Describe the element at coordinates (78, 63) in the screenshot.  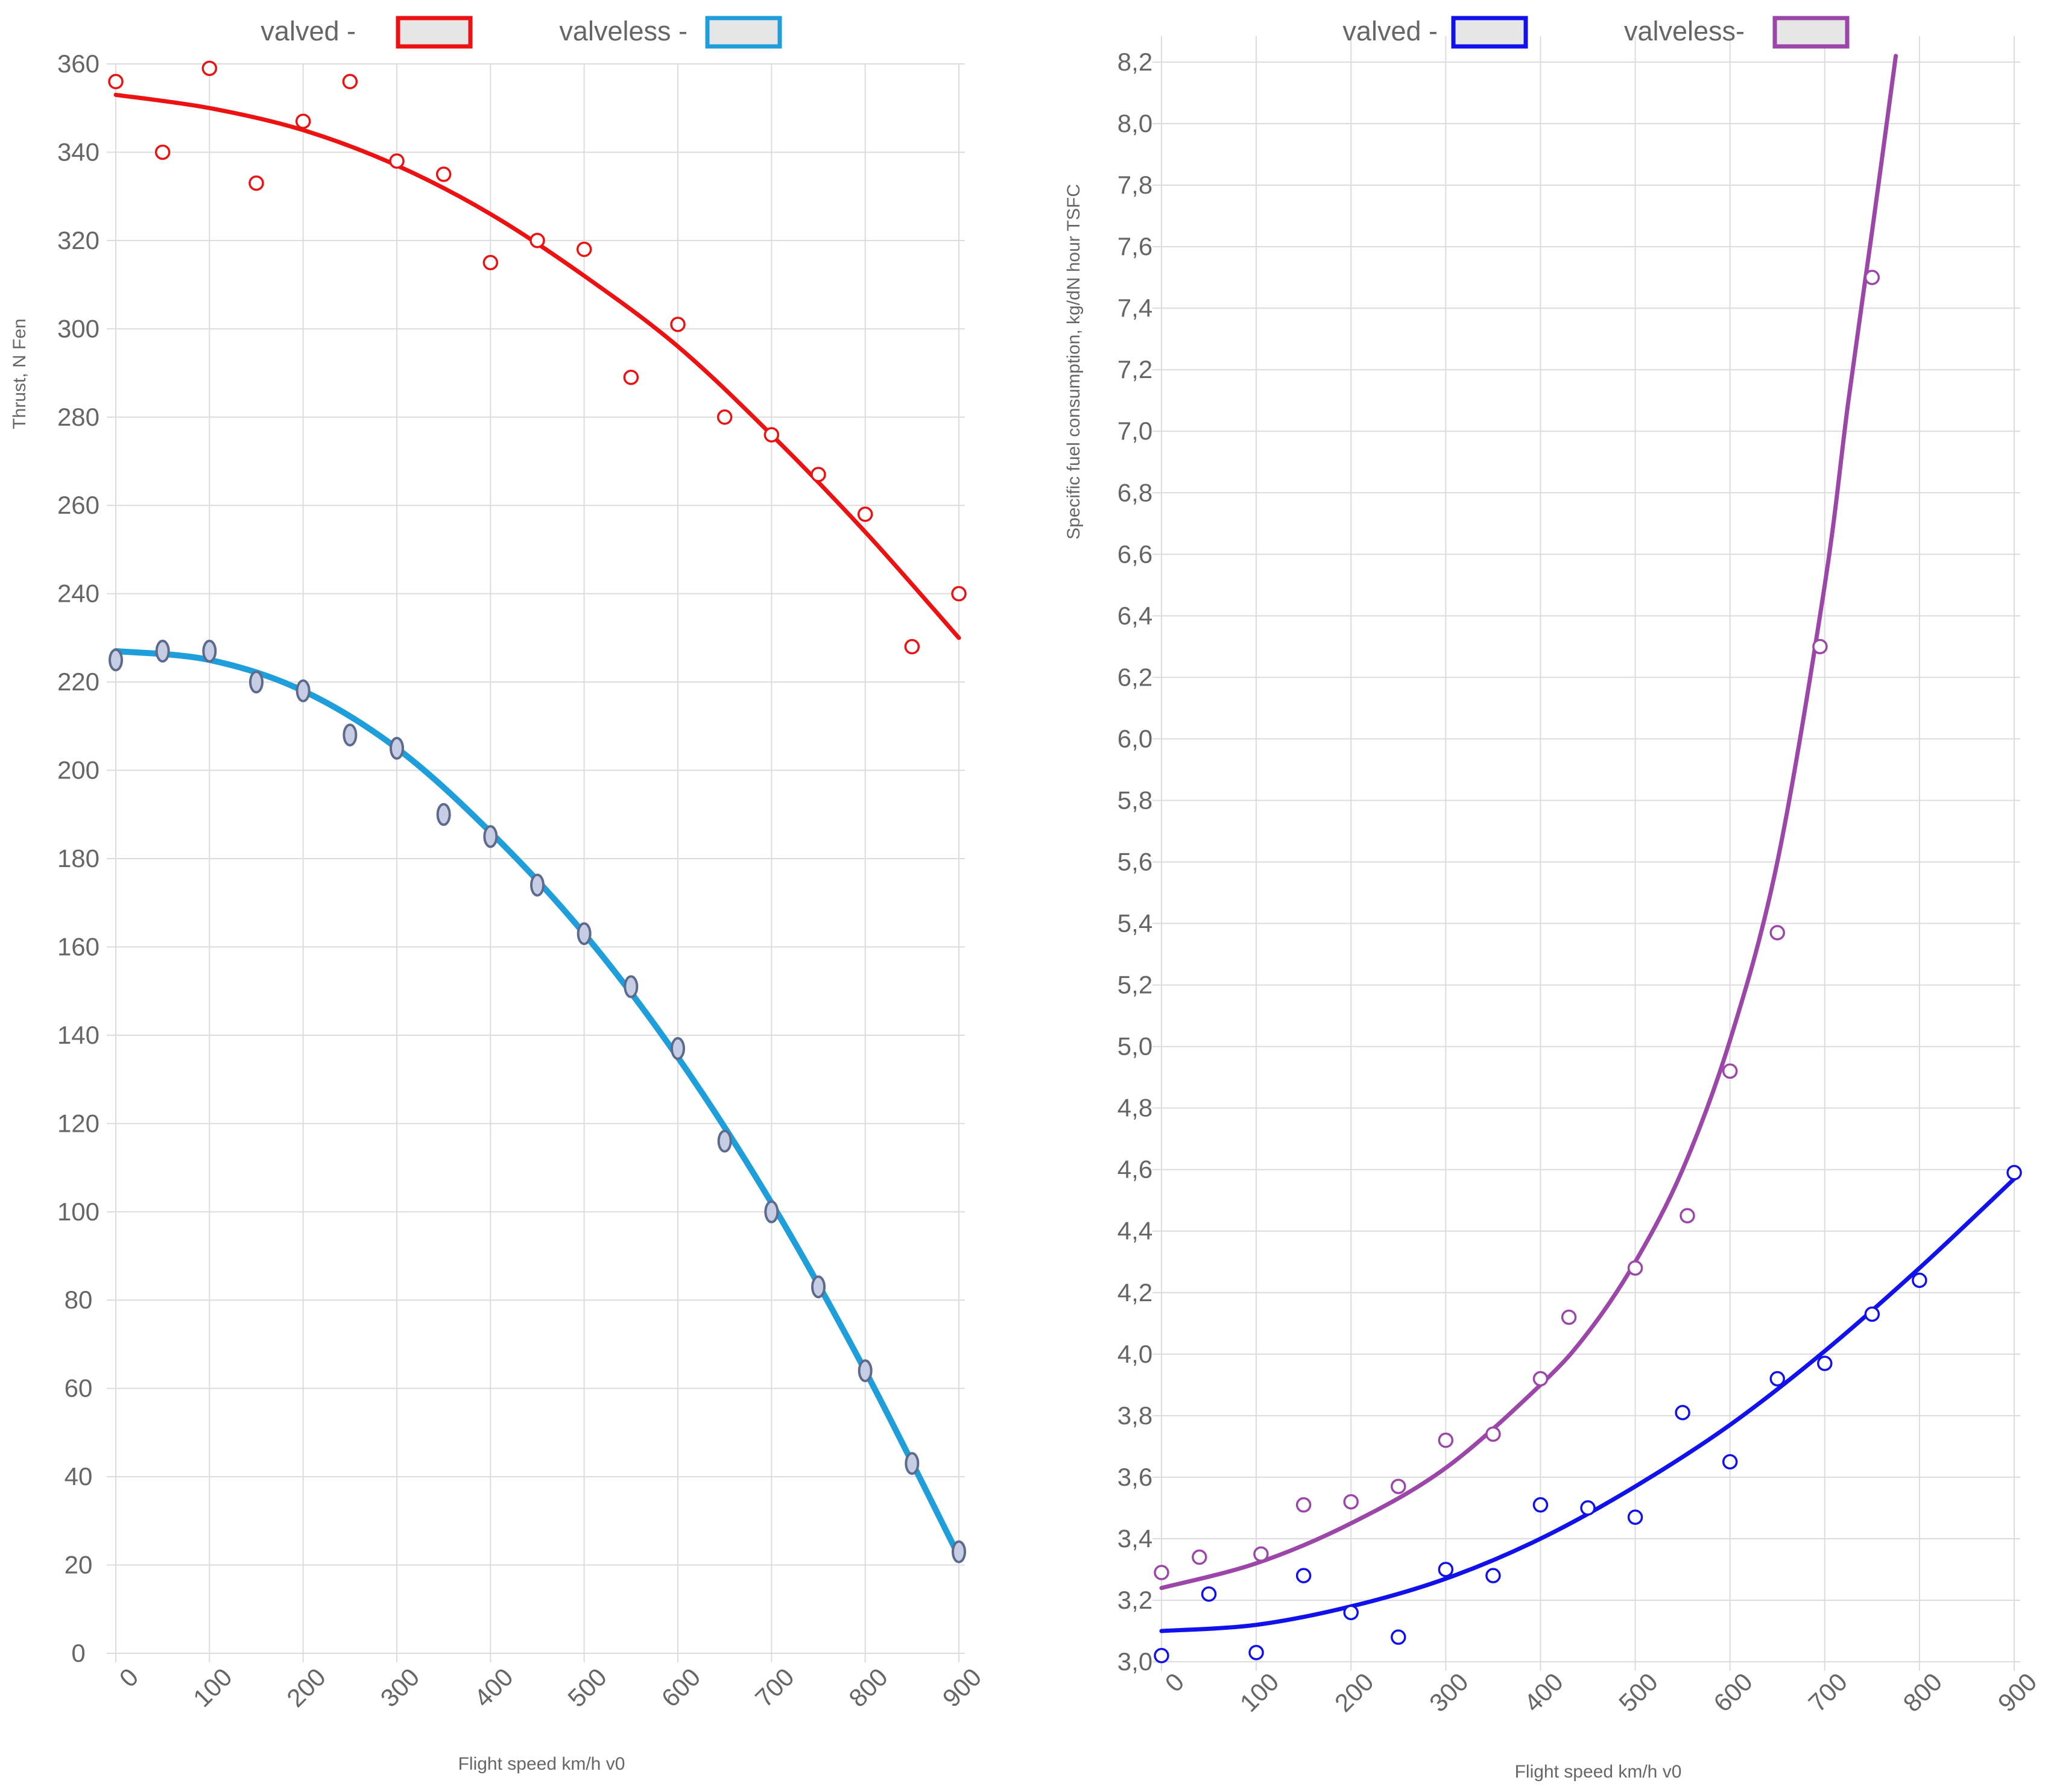
I see `thrust-y-tick-label: 360` at that location.